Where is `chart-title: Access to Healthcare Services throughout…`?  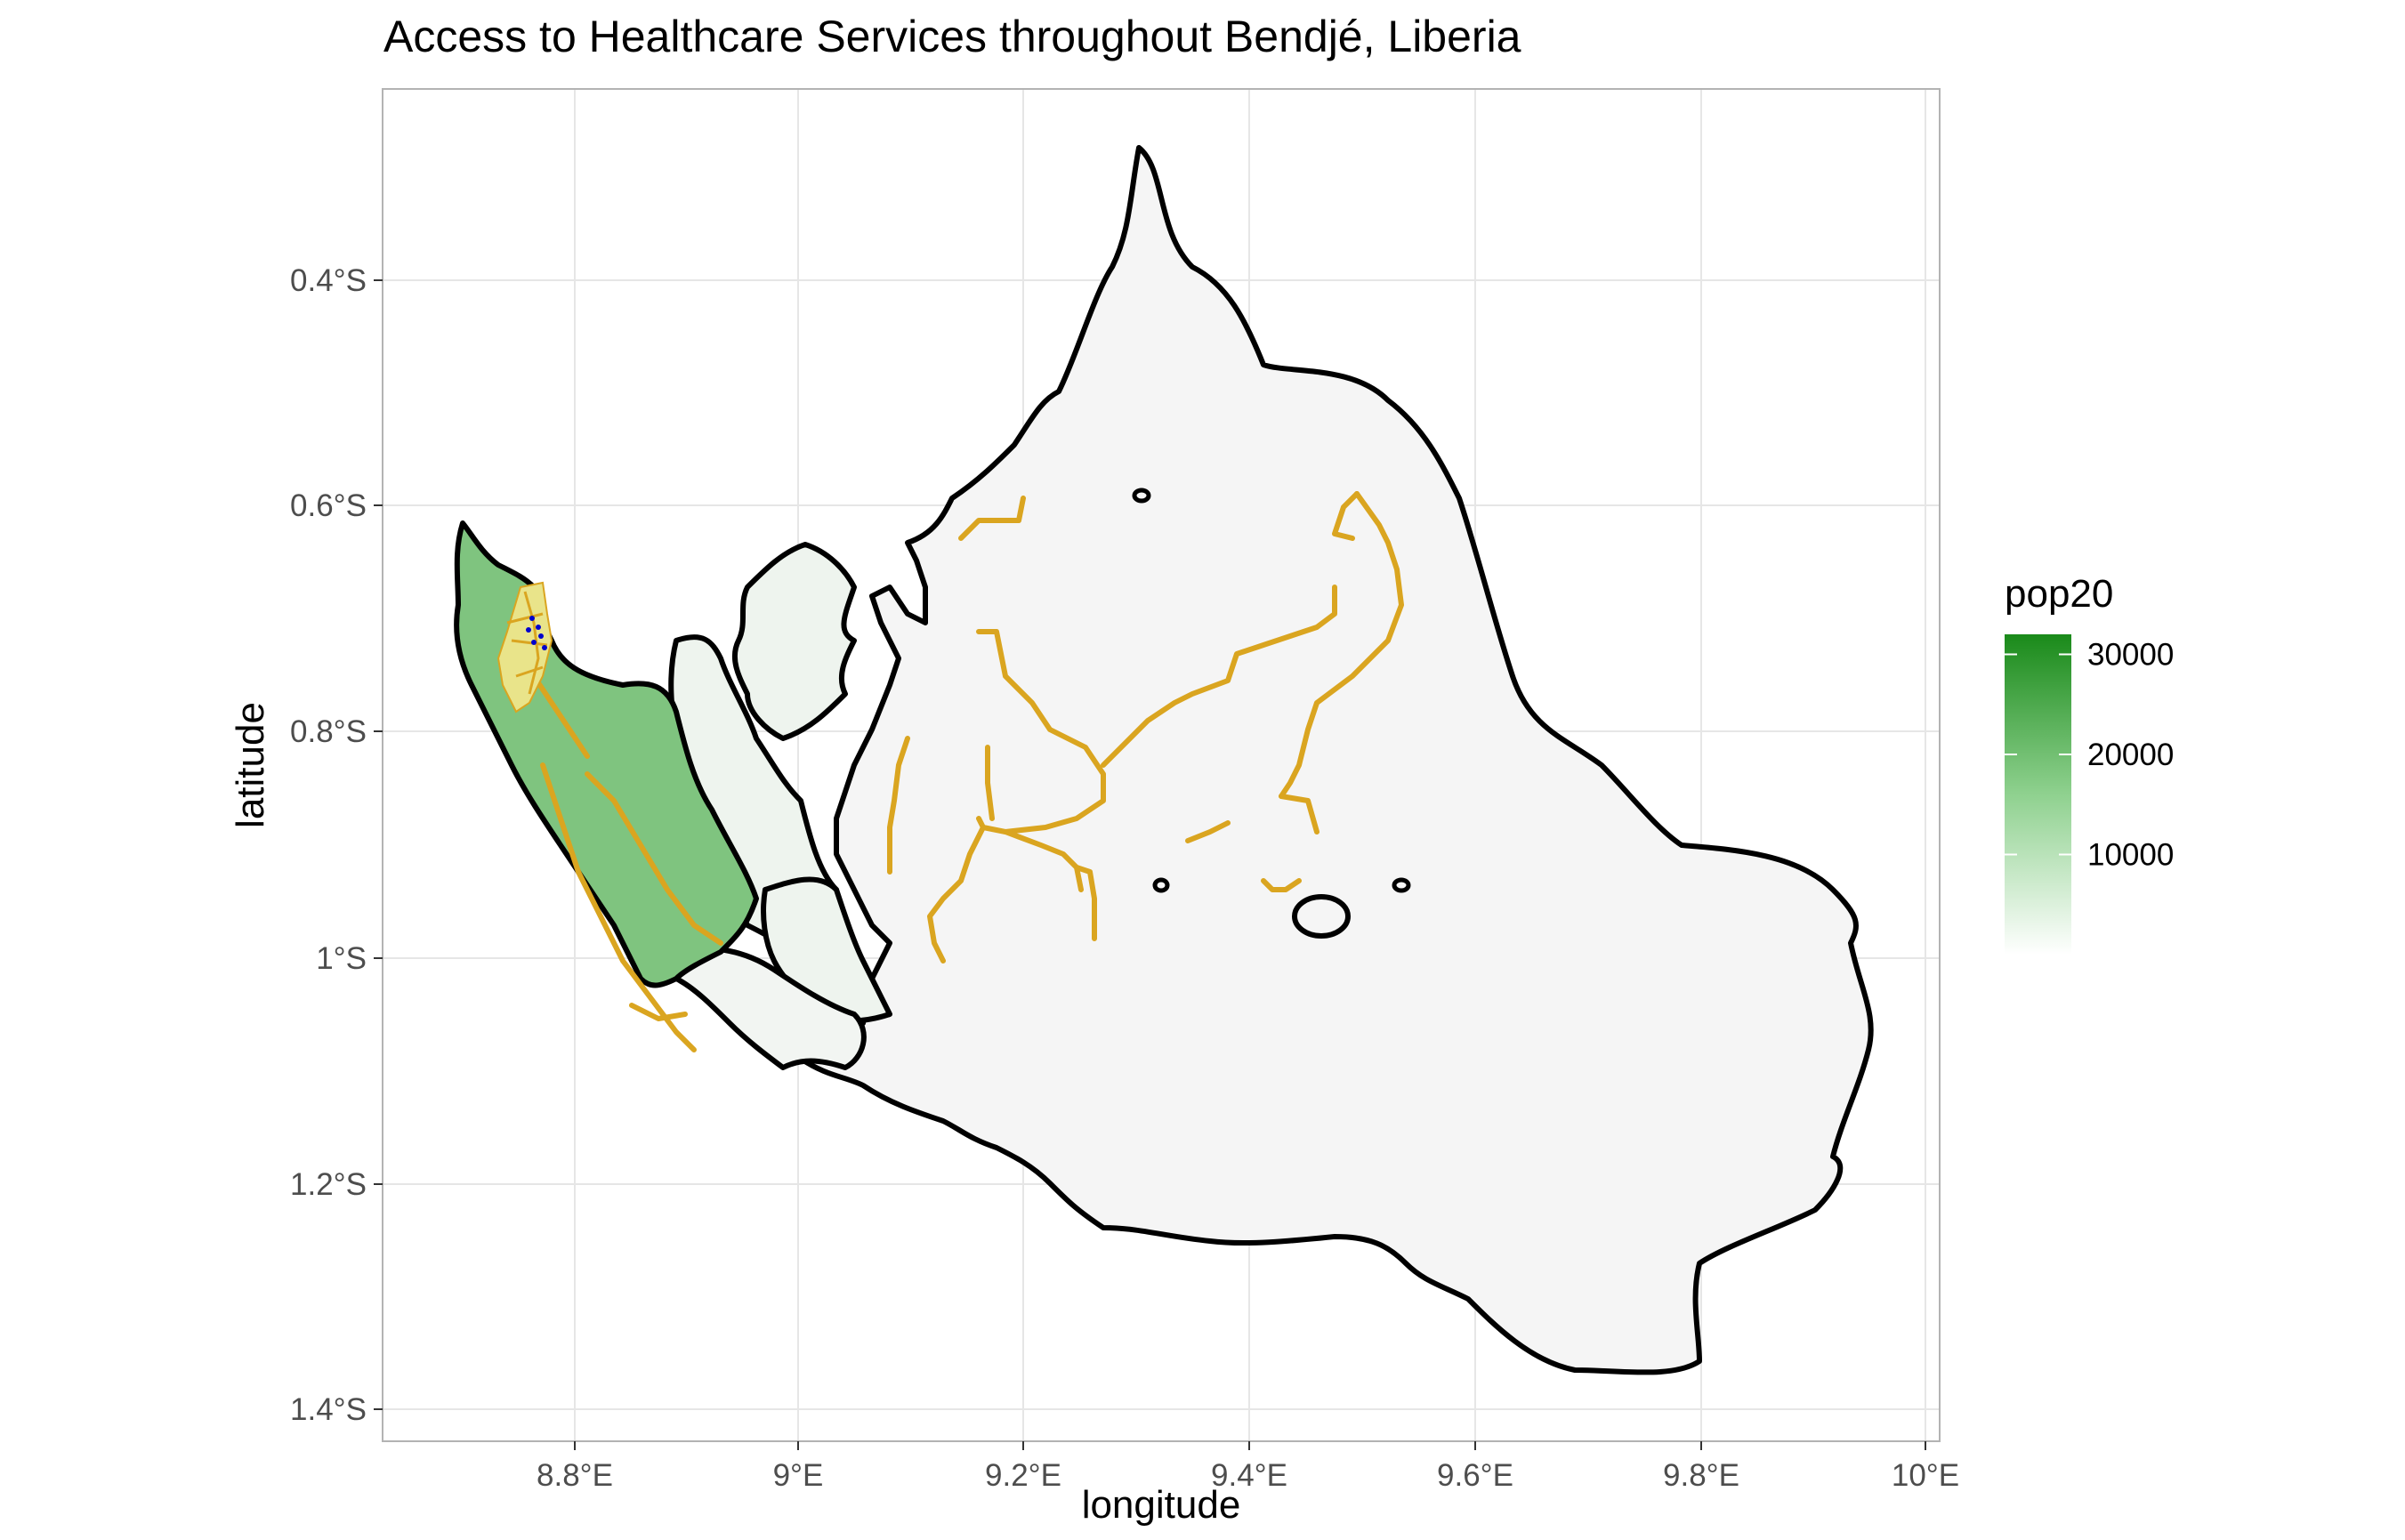 chart-title: Access to Healthcare Services throughout… is located at coordinates (952, 36).